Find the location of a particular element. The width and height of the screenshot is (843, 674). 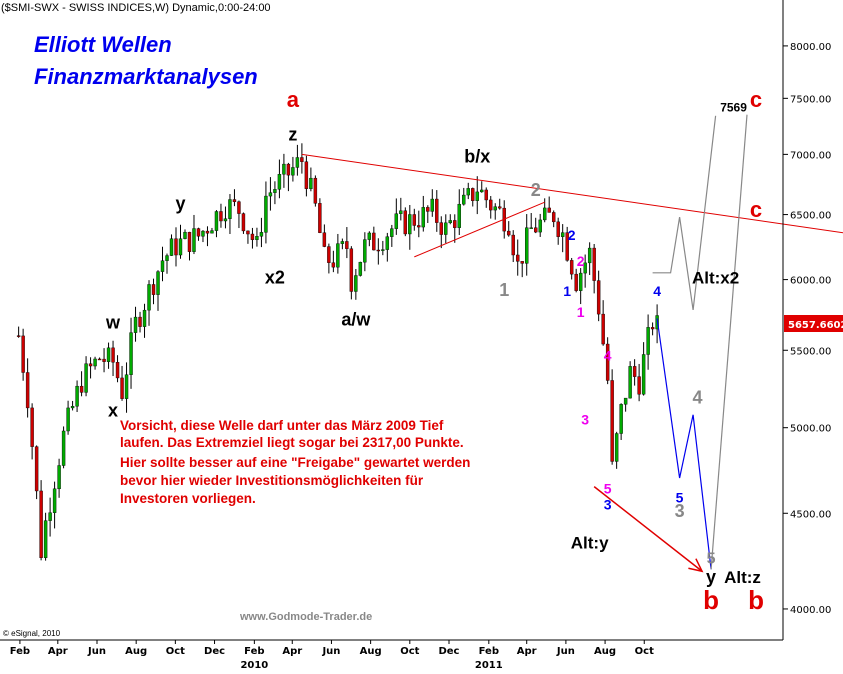

last-price-tag: 5657.6602 is located at coordinates (813, 323).